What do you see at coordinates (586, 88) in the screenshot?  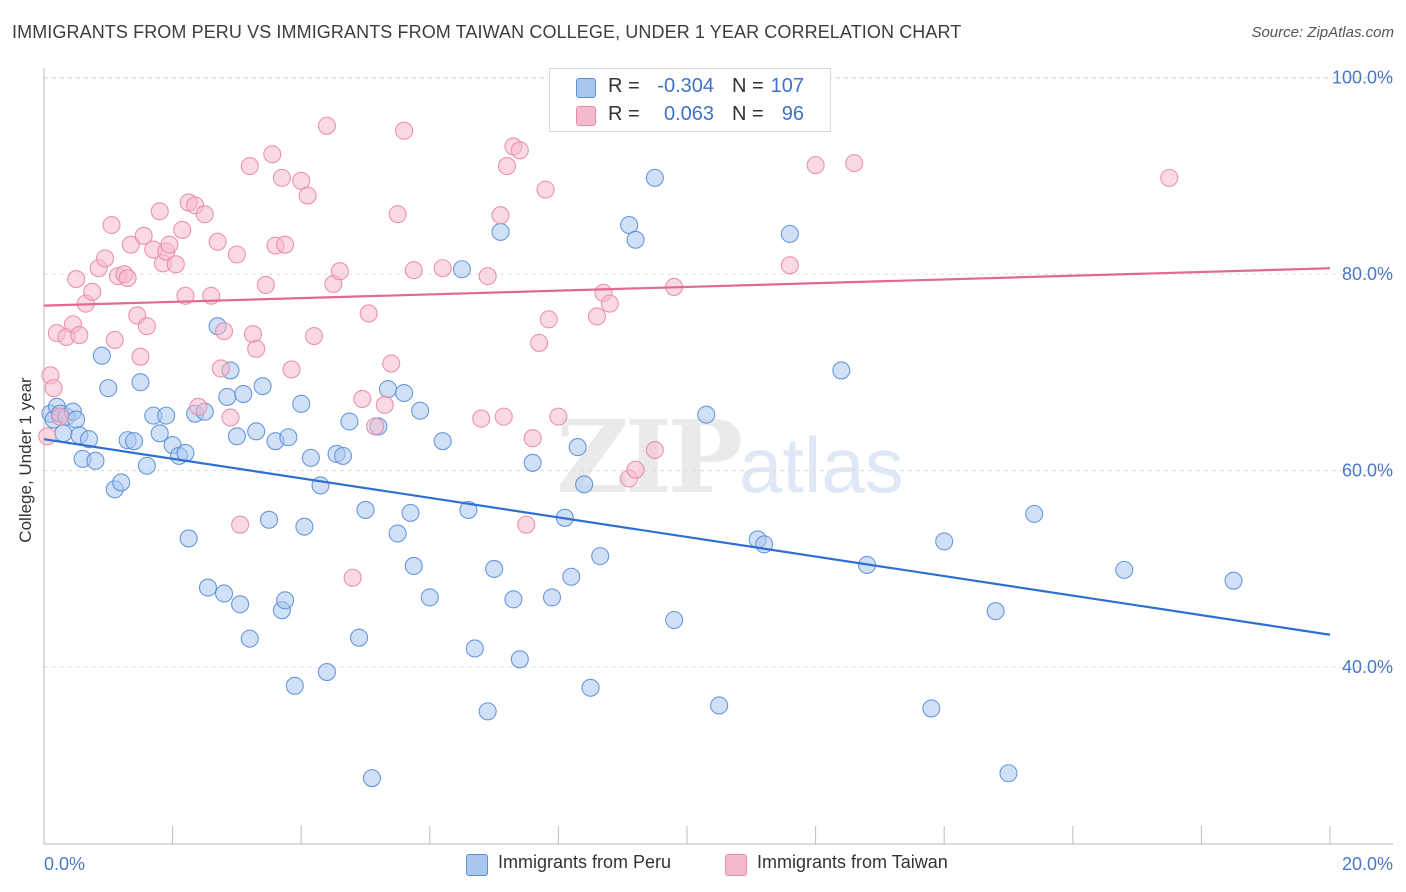 I see `legend-swatch-peru` at bounding box center [586, 88].